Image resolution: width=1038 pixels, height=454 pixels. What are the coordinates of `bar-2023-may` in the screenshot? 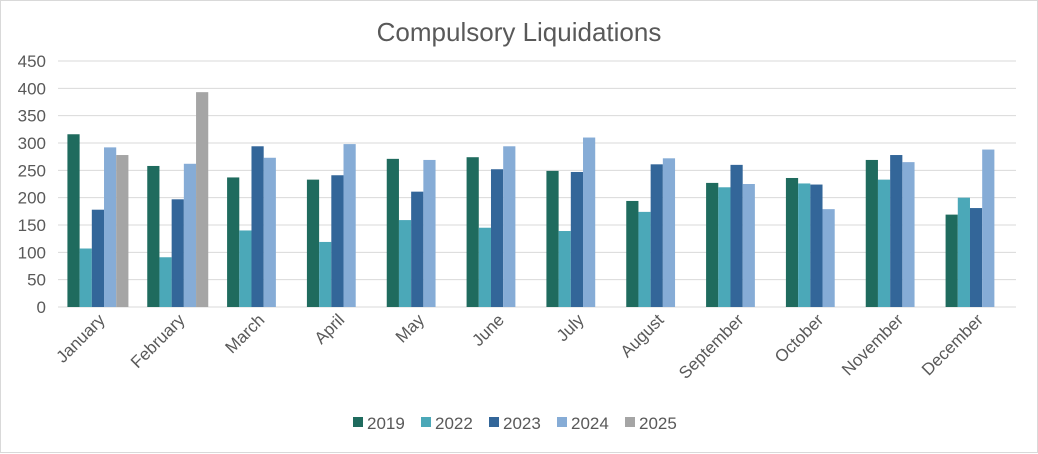 It's located at (417, 249).